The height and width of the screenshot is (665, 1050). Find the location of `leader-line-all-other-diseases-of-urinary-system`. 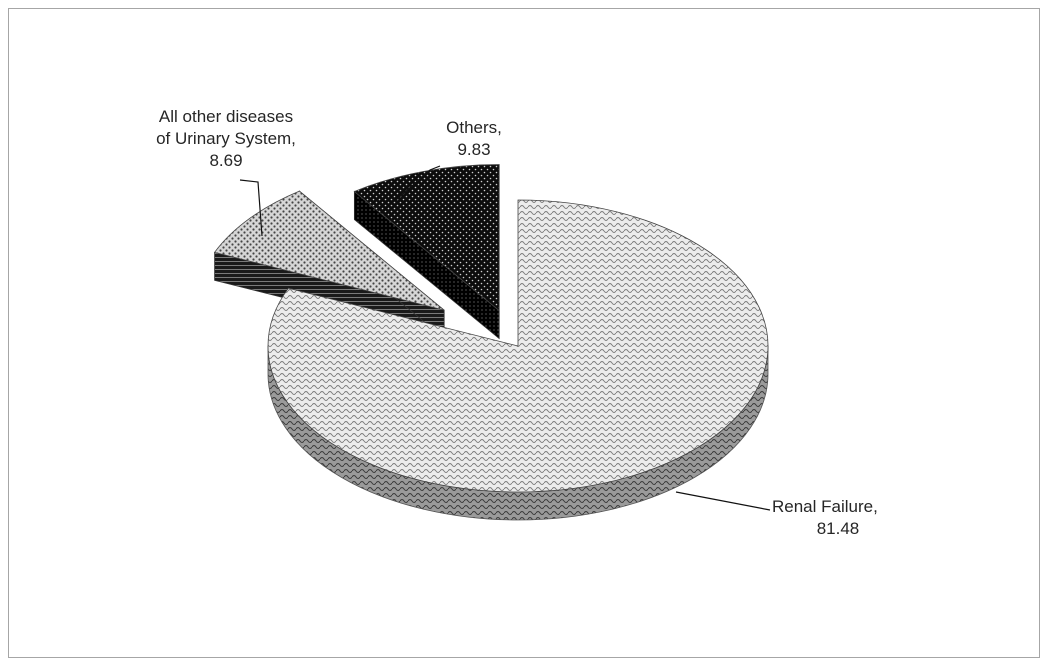

leader-line-all-other-diseases-of-urinary-system is located at coordinates (251, 208).